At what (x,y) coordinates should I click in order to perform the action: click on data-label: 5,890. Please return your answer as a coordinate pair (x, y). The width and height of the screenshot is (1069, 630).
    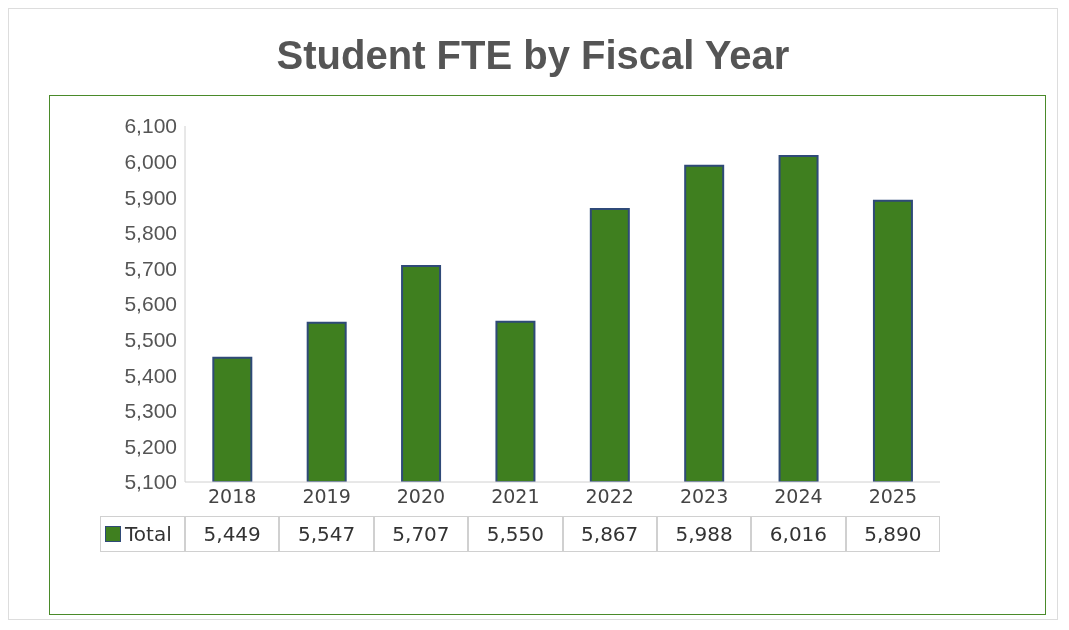
    Looking at the image, I should click on (892, 534).